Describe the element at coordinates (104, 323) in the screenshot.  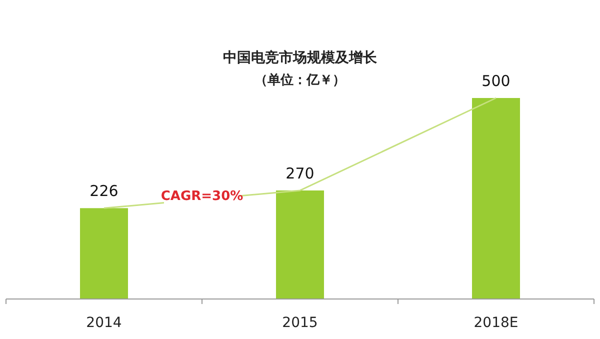
I see `x-tick-label: 2014` at that location.